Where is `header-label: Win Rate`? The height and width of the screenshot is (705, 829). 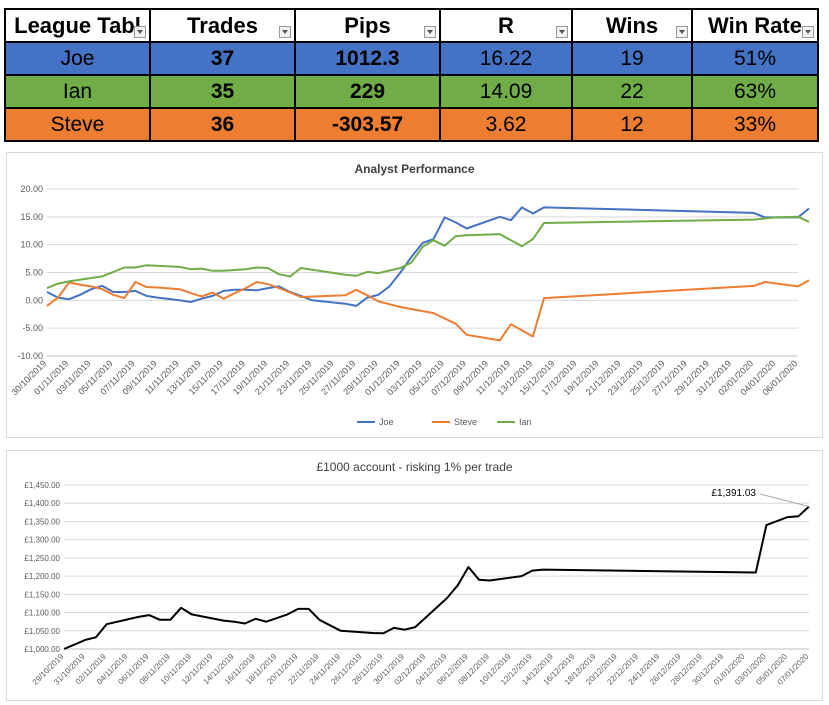 header-label: Win Rate is located at coordinates (755, 25).